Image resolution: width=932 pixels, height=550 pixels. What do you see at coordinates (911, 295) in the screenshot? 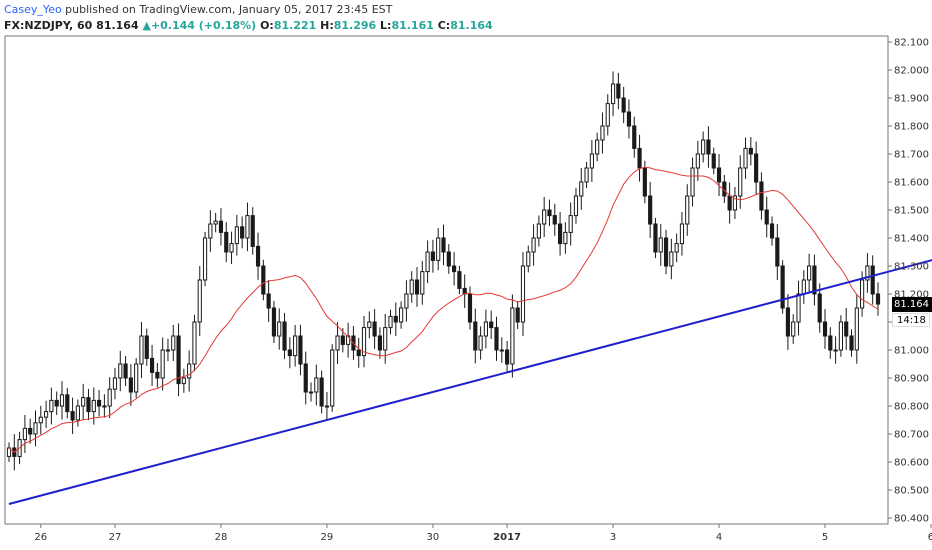
I see `y-tick-label: 81.200` at bounding box center [911, 295].